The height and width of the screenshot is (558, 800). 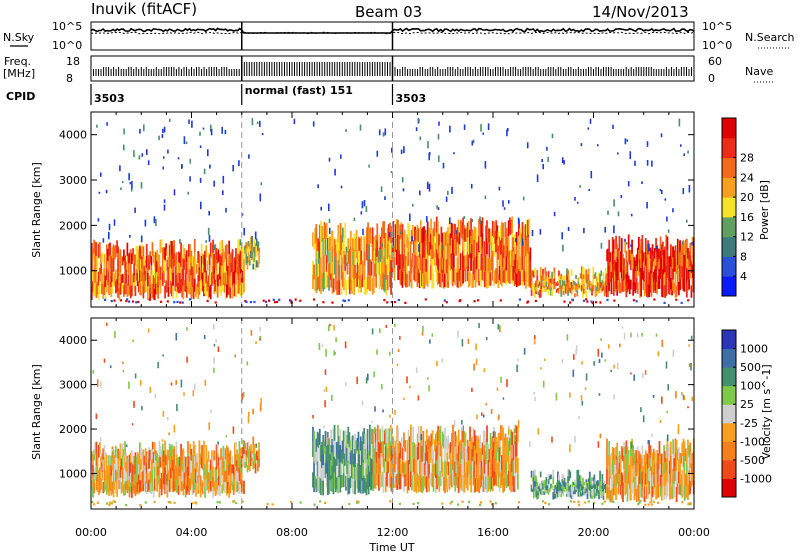 I want to click on colorbar-tick-label: 100, so click(x=750, y=386).